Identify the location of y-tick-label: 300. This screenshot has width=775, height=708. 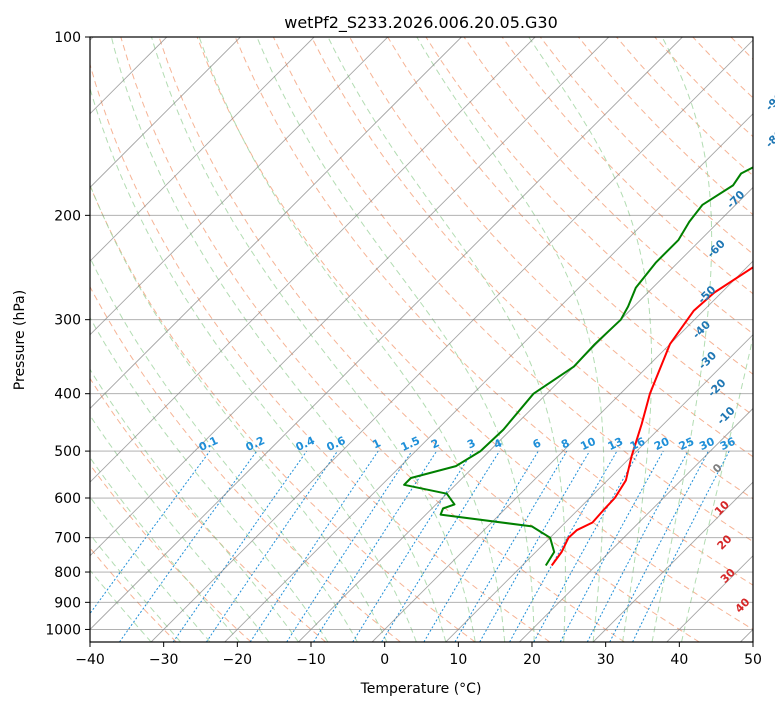
(67, 321).